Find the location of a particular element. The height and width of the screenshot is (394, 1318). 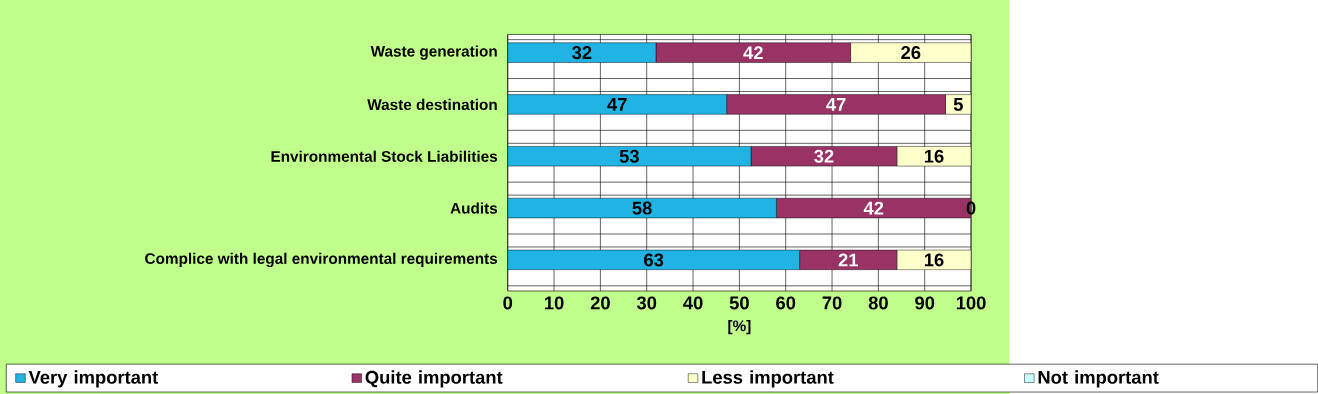

x-tick-label: 100 is located at coordinates (971, 303).